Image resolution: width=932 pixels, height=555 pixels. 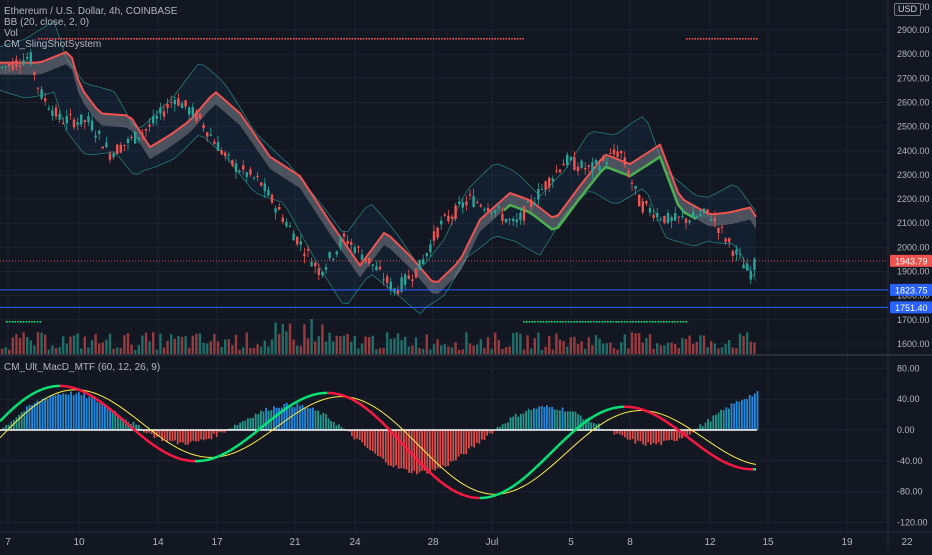 I want to click on time-label: 7, so click(x=8, y=542).